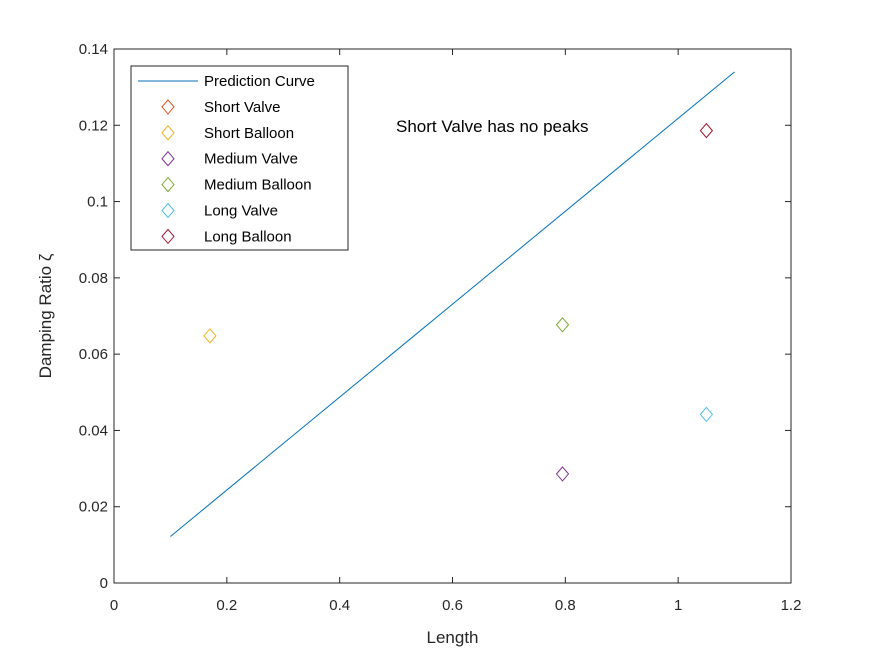 This screenshot has height=656, width=875. Describe the element at coordinates (97, 202) in the screenshot. I see `y-tick-label: 0.1` at that location.